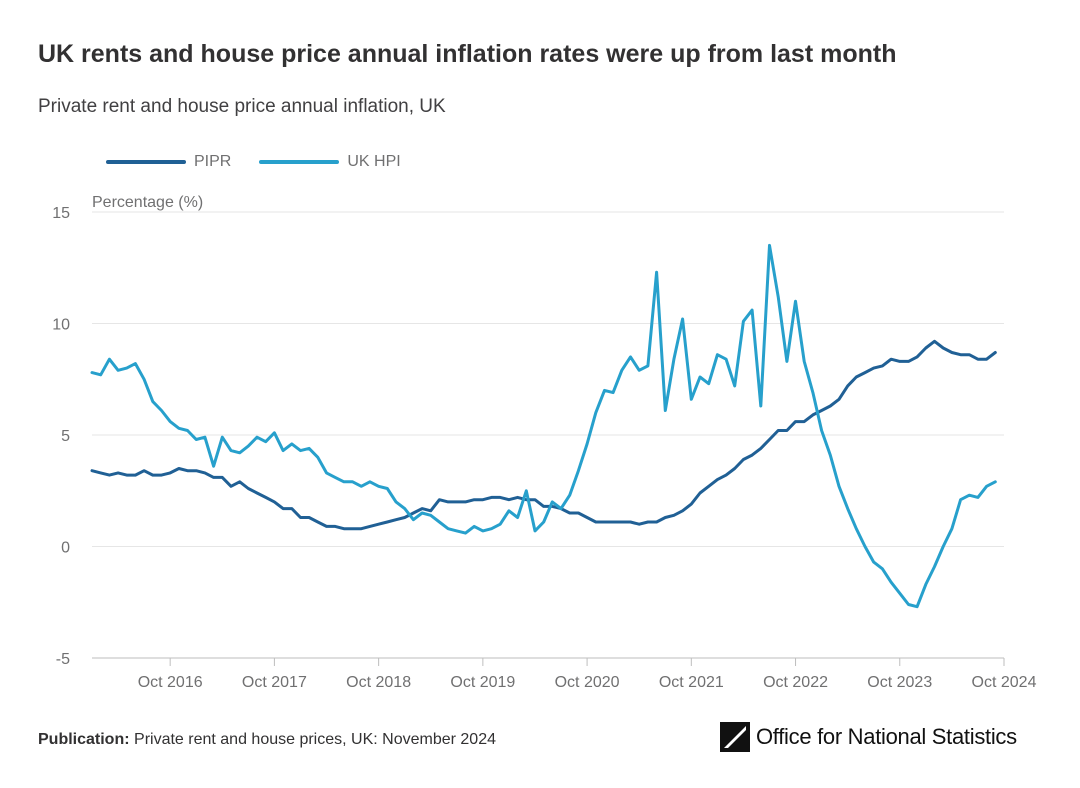  I want to click on legend-swatch-uk-hpi, so click(299, 162).